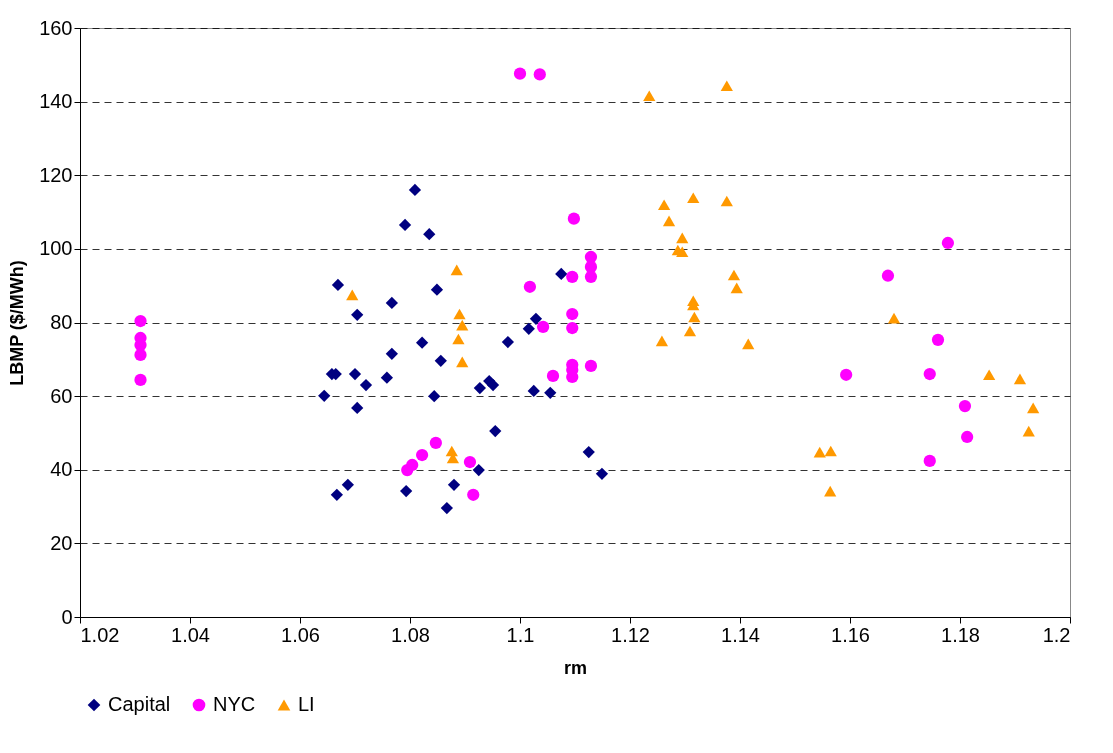 The width and height of the screenshot is (1113, 753). Describe the element at coordinates (56, 248) in the screenshot. I see `y-tick-label: 100` at that location.